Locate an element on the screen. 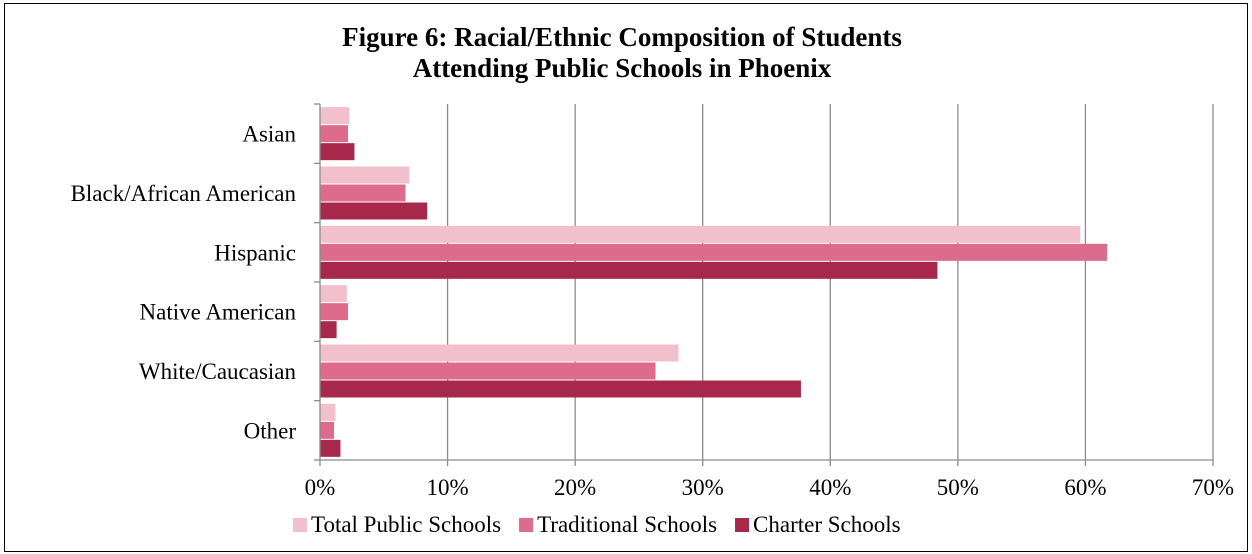 The width and height of the screenshot is (1252, 554). x-tick-label: 70% is located at coordinates (1213, 487).